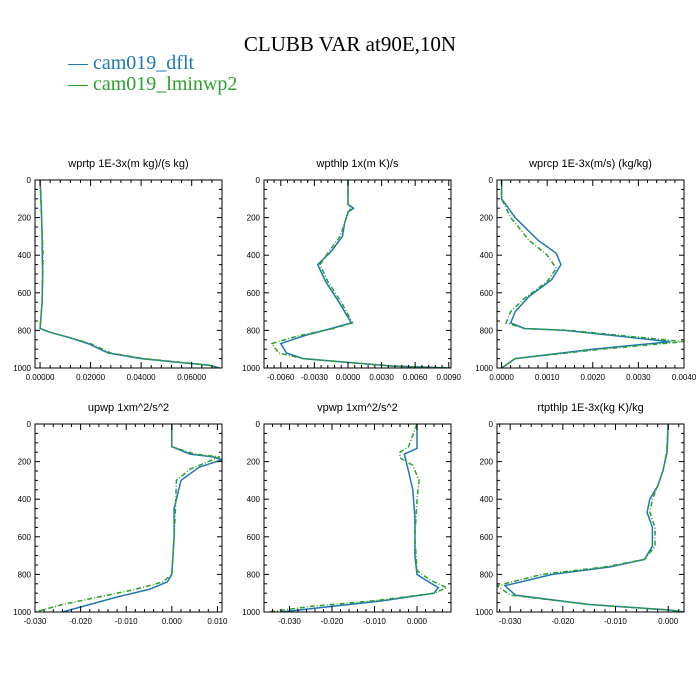  I want to click on panel-title: wpthlp 1x(m K)/s, so click(357, 164).